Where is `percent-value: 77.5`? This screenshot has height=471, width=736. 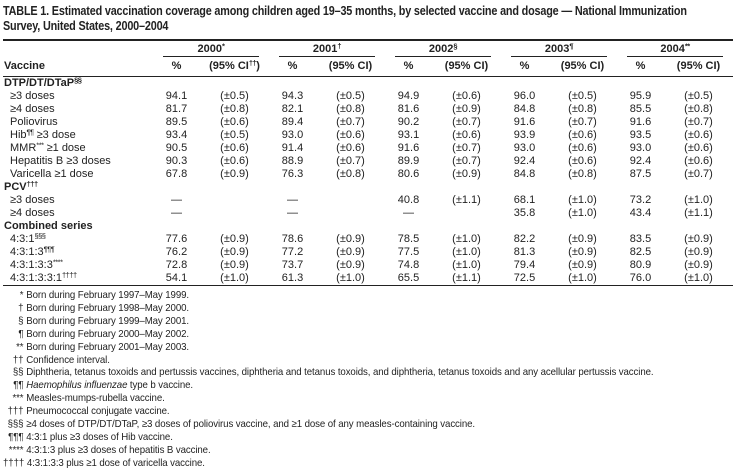 percent-value: 77.5 is located at coordinates (408, 252).